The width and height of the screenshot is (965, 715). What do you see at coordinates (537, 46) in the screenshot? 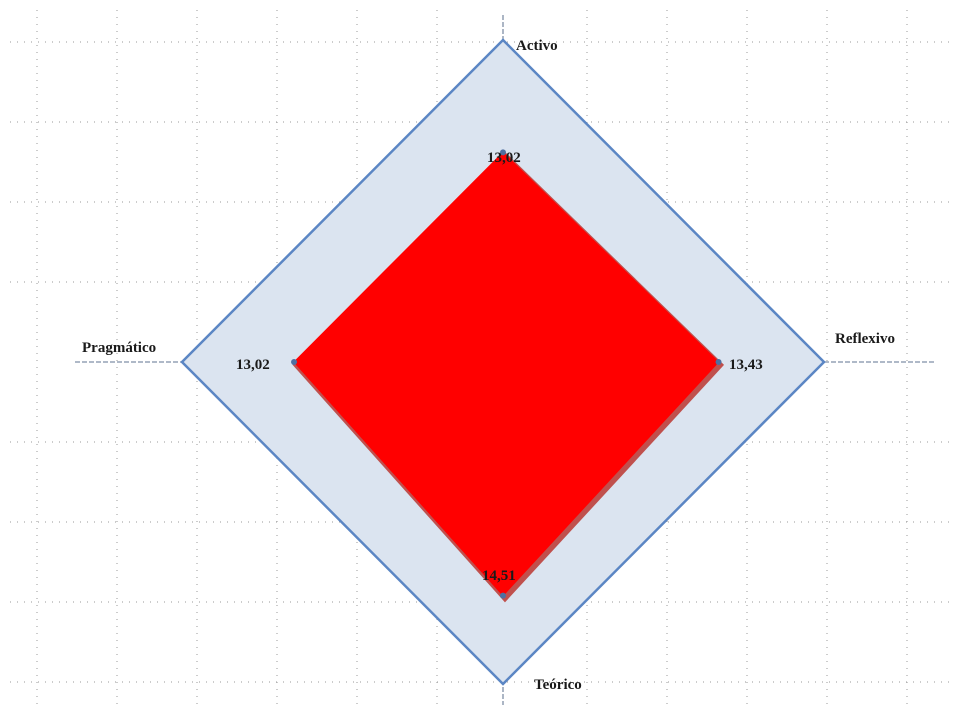
I see `axis-label-activo: Activo` at bounding box center [537, 46].